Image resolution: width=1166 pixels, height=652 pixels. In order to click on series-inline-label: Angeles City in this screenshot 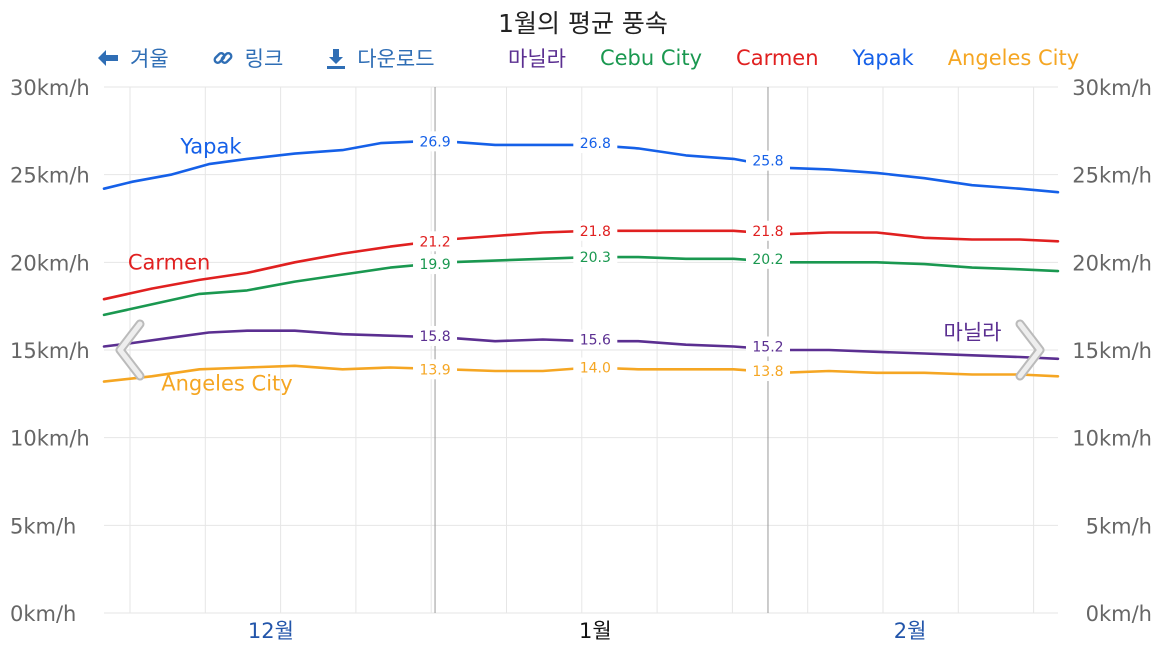, I will do `click(226, 383)`.